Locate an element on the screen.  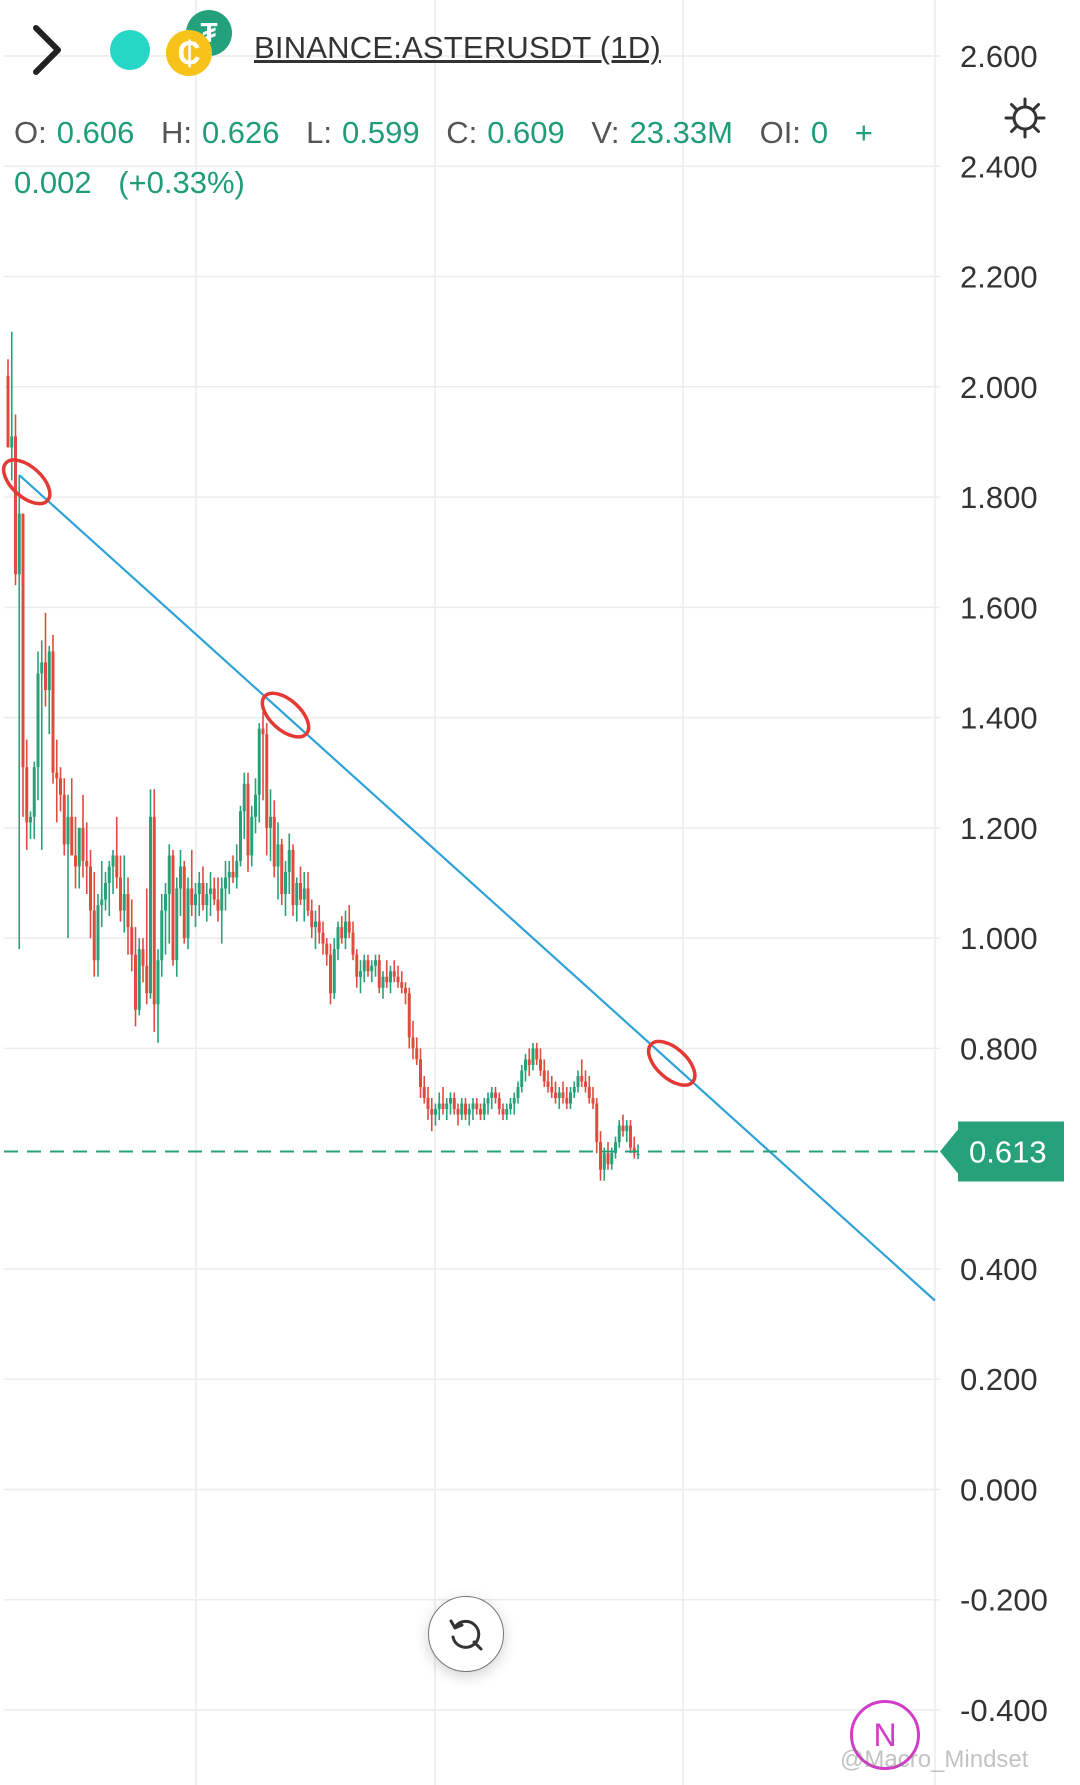
n-badge: N is located at coordinates (885, 1735).